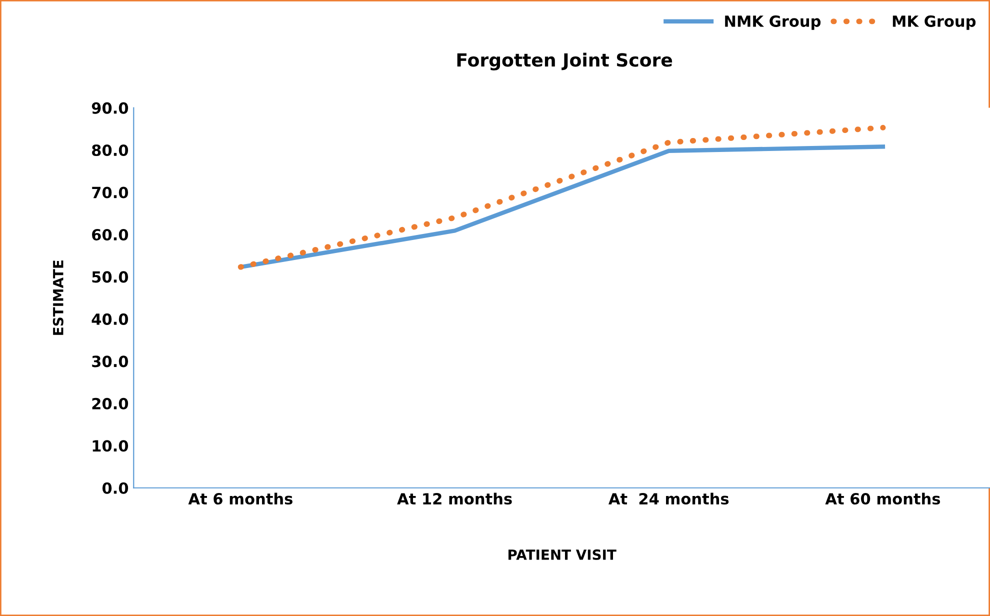 The image size is (990, 616). Describe the element at coordinates (115, 488) in the screenshot. I see `y-tick-label: 0.0` at that location.